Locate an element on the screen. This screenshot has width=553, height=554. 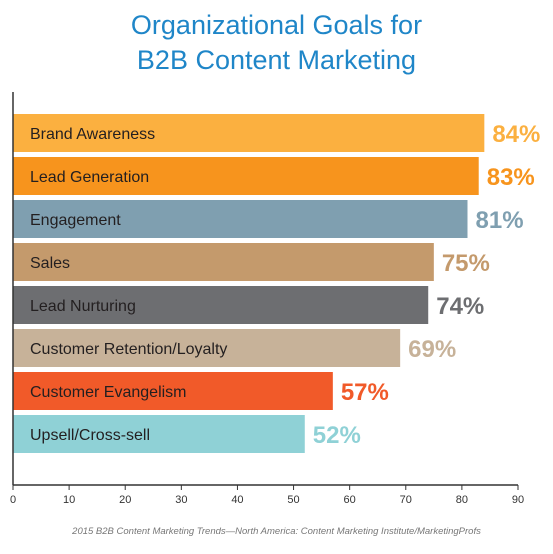
x-tick-label: 60 is located at coordinates (350, 500).